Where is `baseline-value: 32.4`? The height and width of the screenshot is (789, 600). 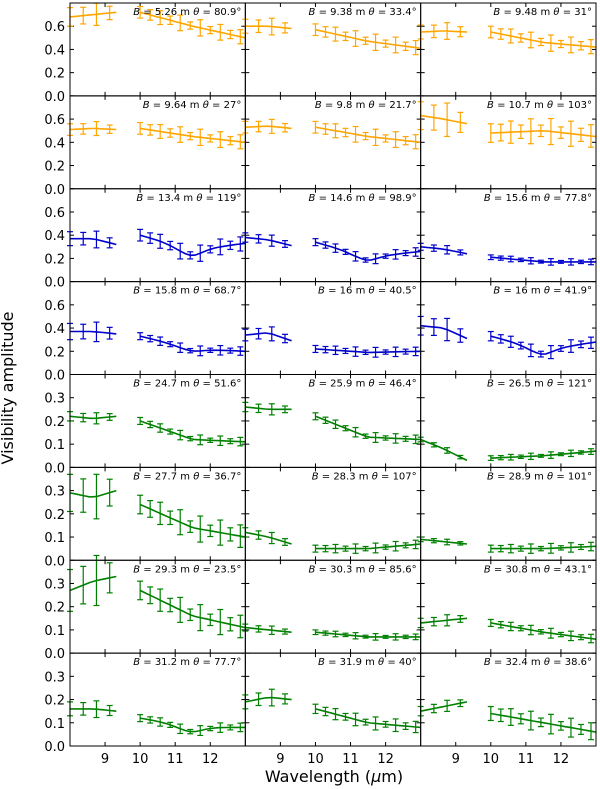
baseline-value: 32.4 is located at coordinates (516, 662).